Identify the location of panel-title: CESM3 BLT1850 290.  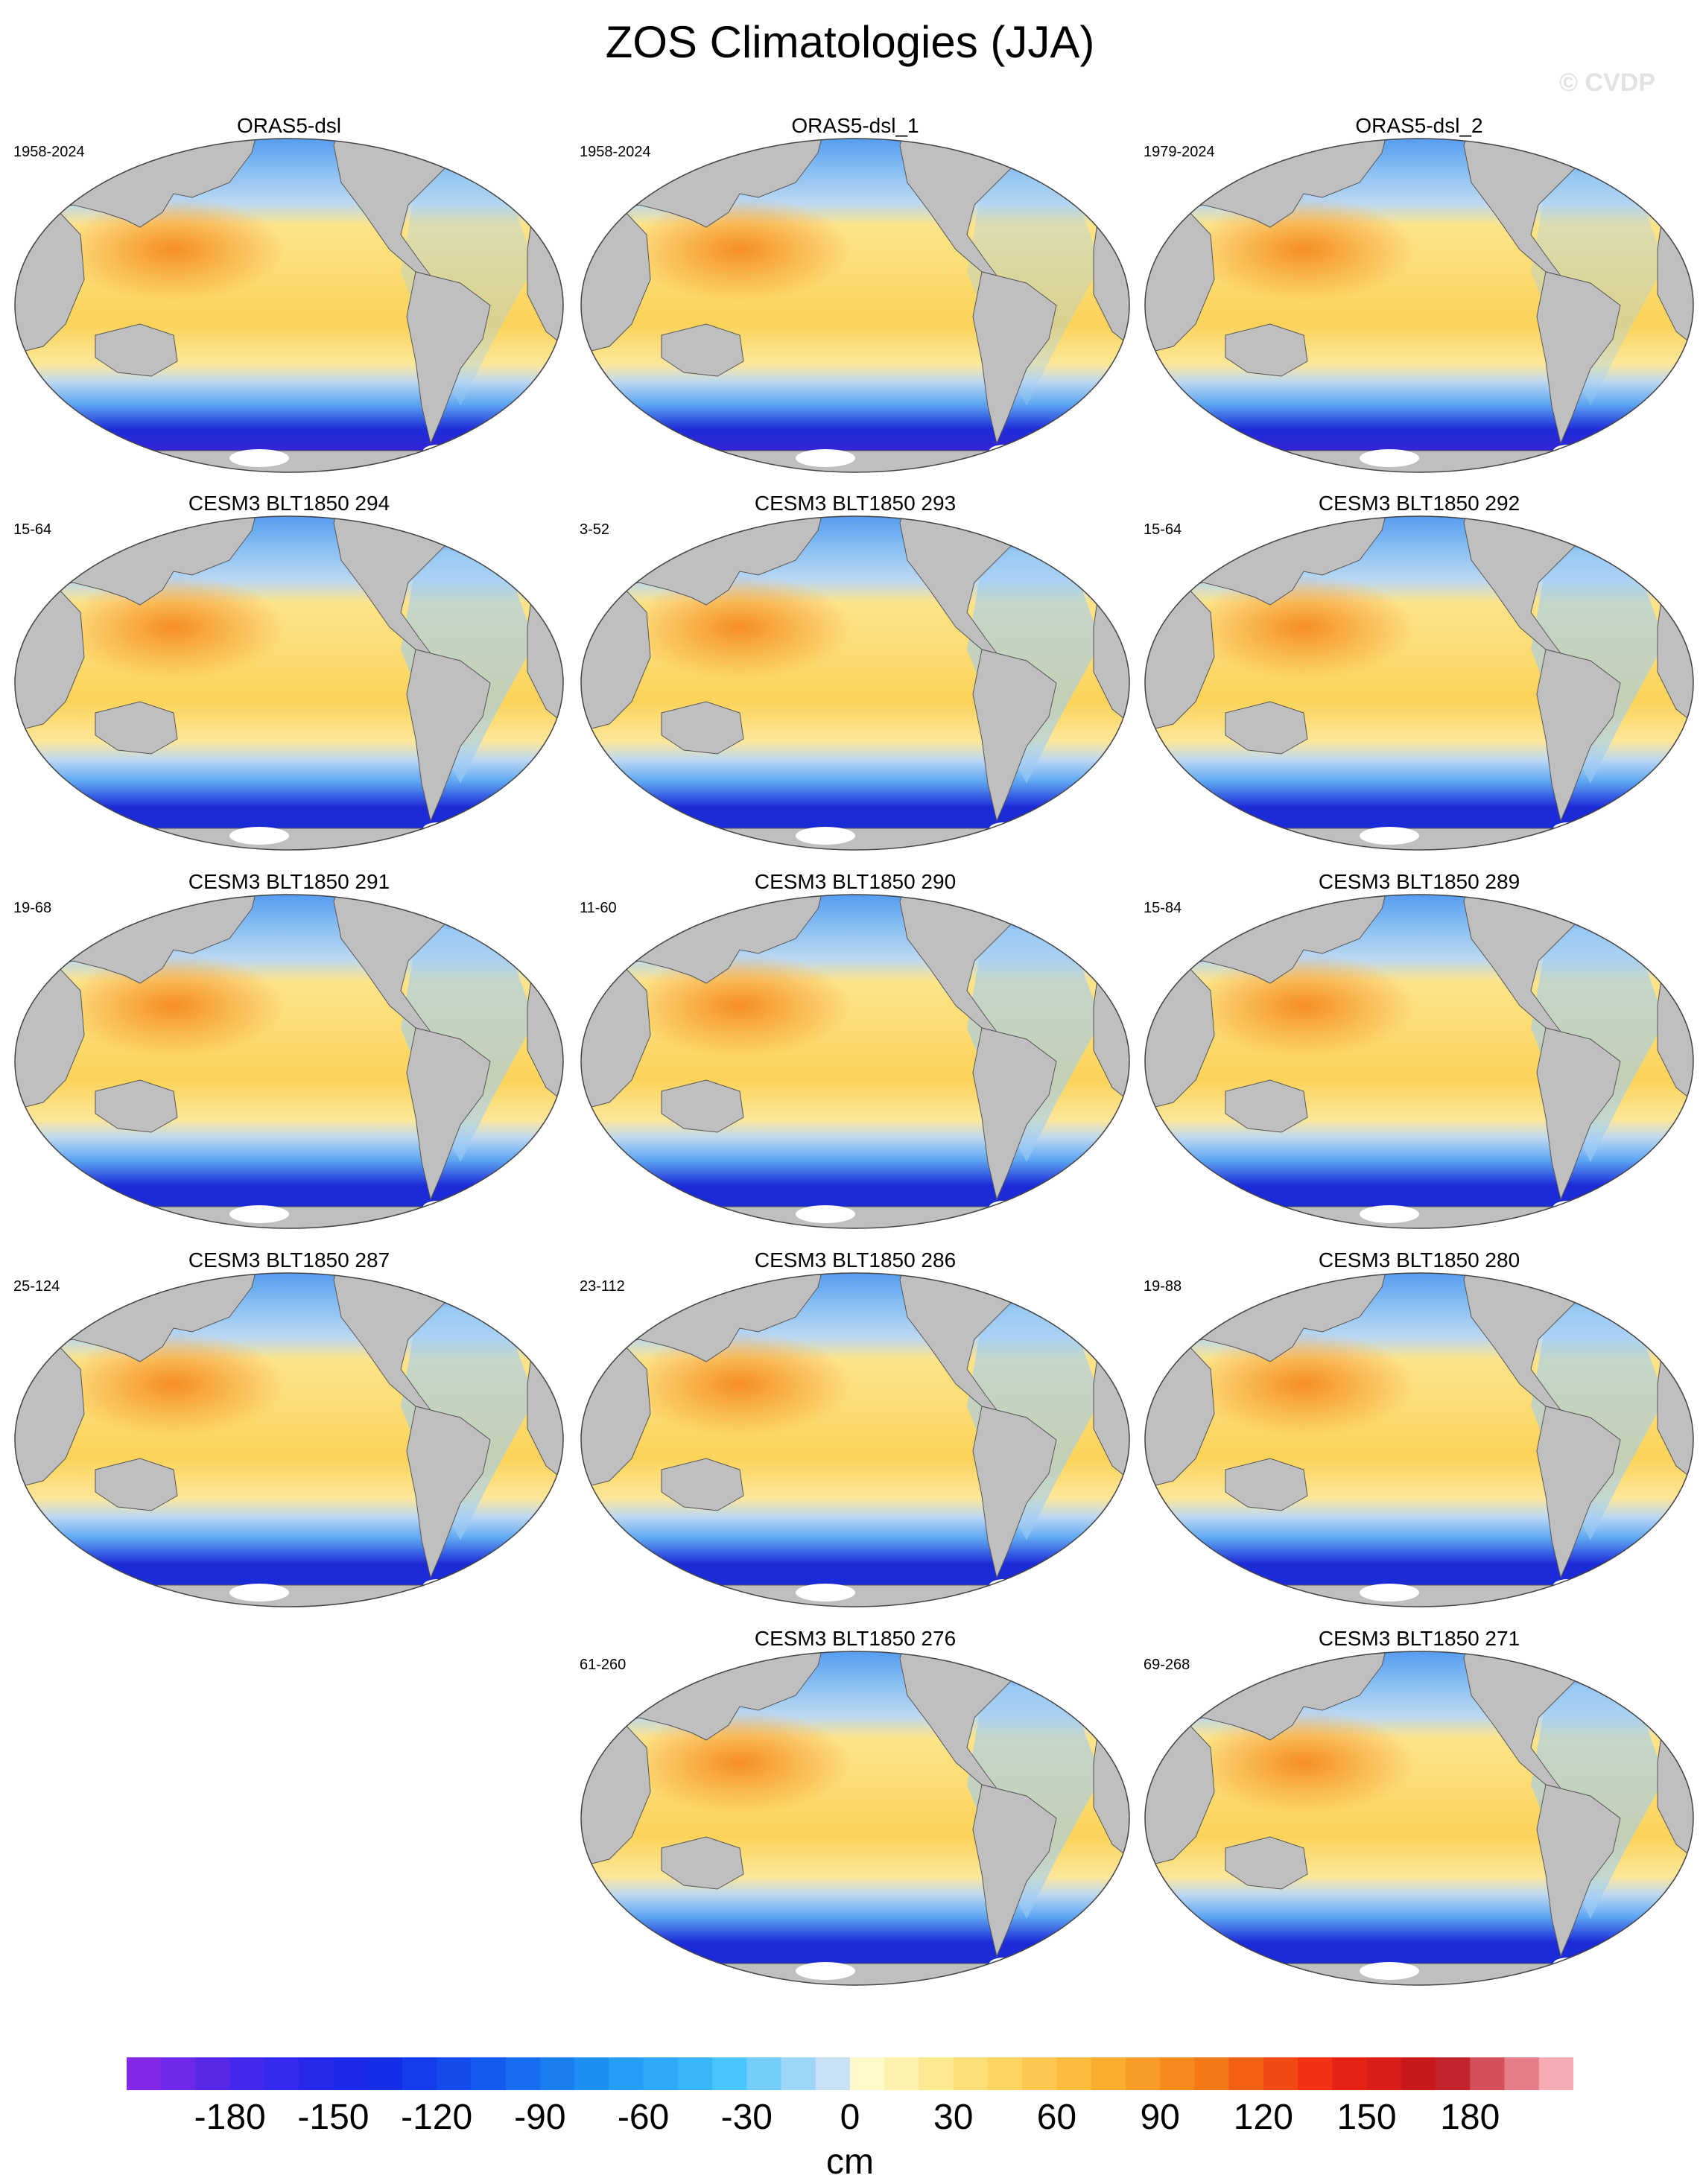
(855, 881).